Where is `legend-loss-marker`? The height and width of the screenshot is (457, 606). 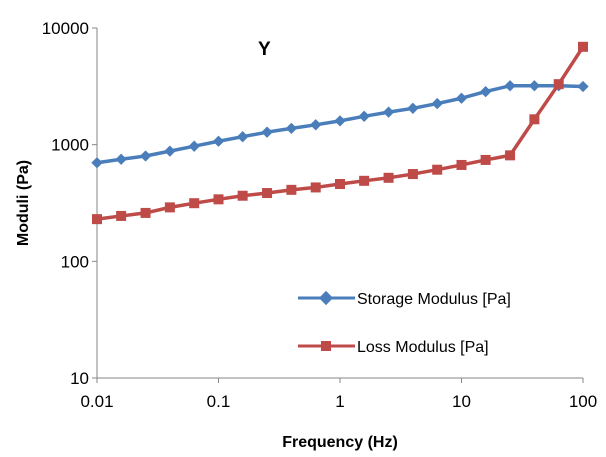 legend-loss-marker is located at coordinates (326, 346).